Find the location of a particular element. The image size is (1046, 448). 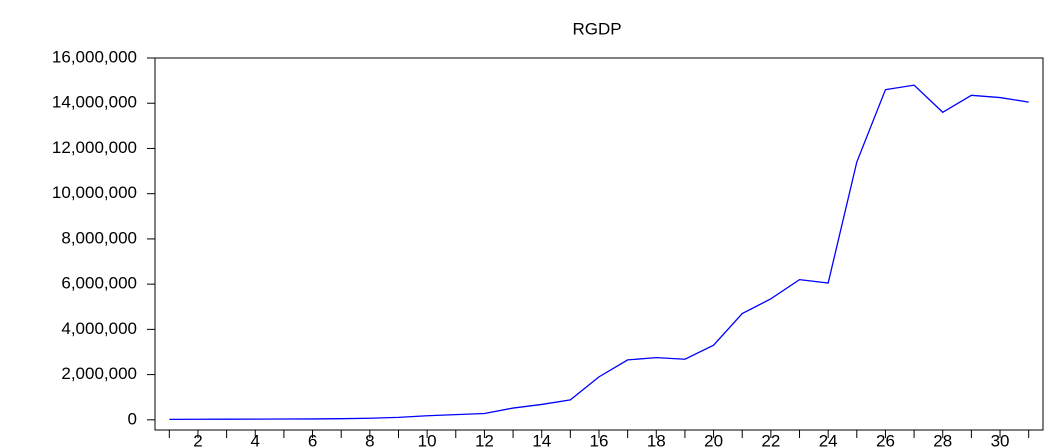

x-tick-label: 14 is located at coordinates (541, 439).